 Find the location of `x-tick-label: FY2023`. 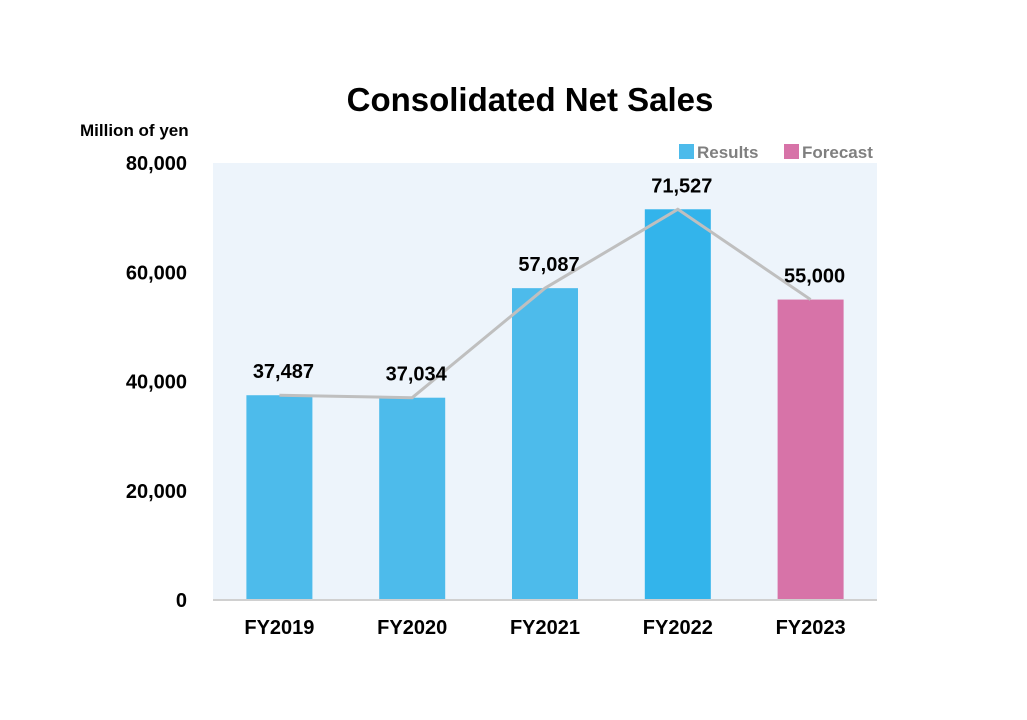

x-tick-label: FY2023 is located at coordinates (811, 628).